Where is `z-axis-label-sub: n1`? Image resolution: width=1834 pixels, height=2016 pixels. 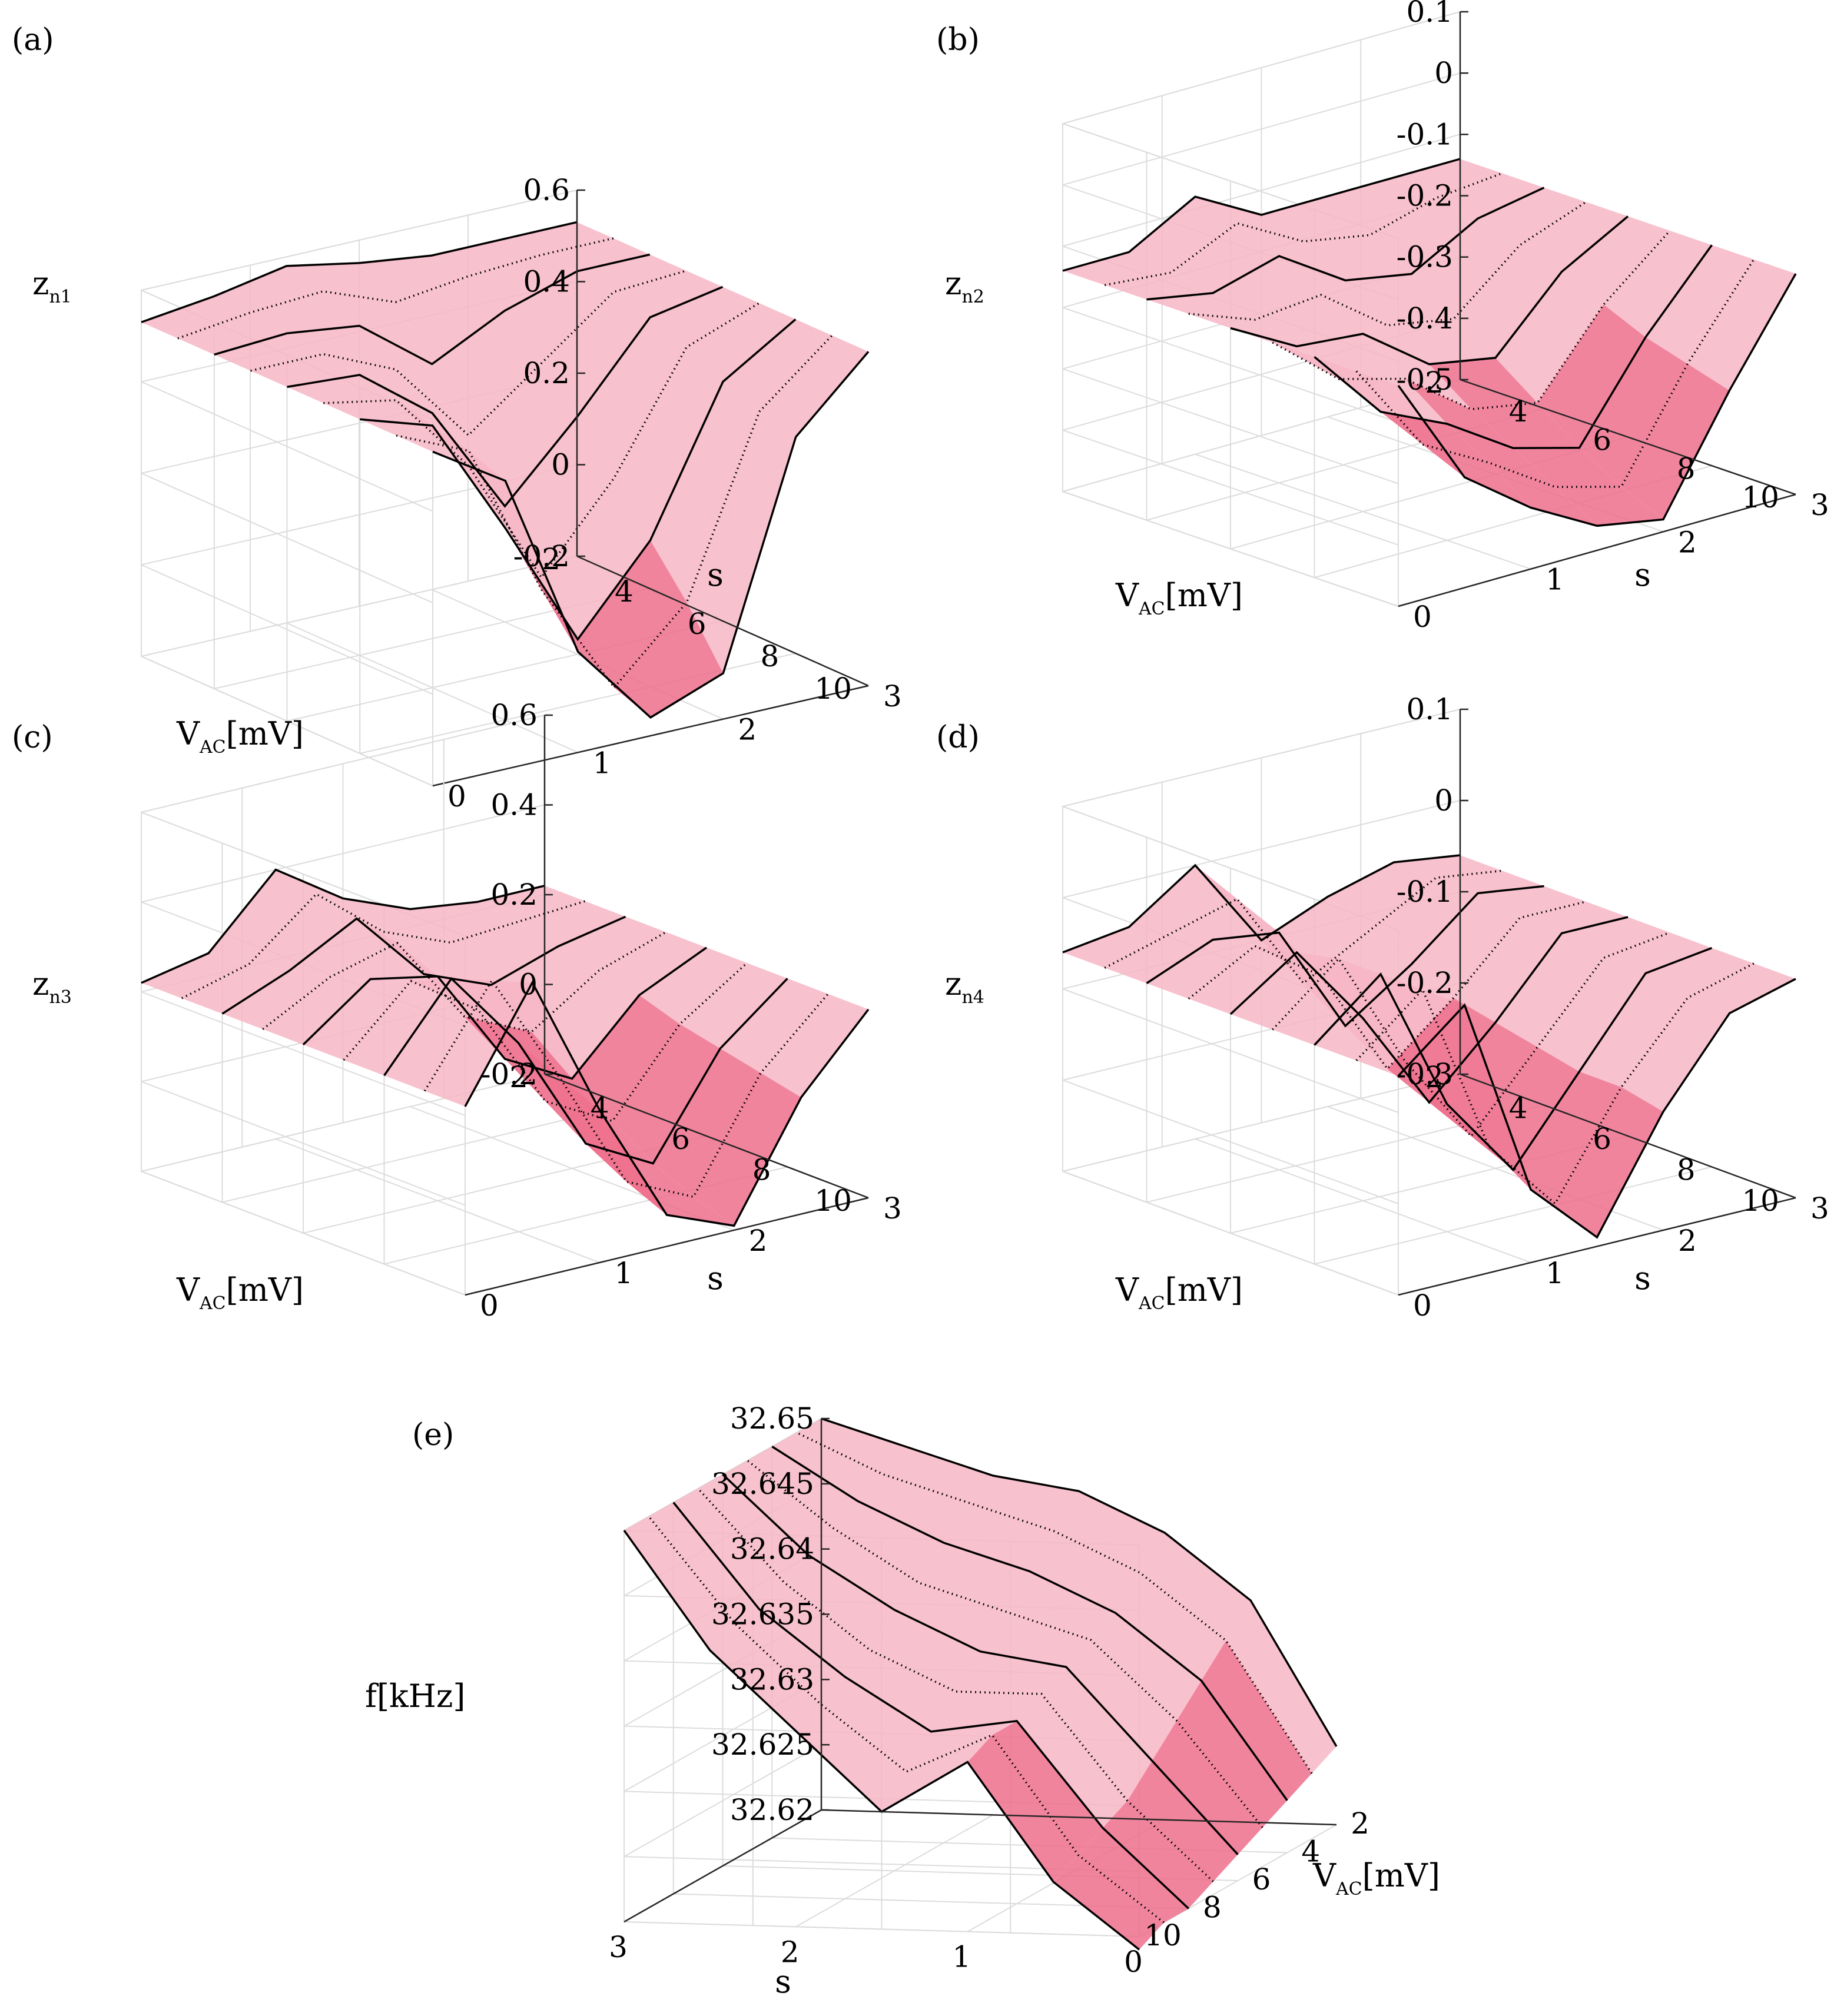 z-axis-label-sub: n1 is located at coordinates (60, 297).